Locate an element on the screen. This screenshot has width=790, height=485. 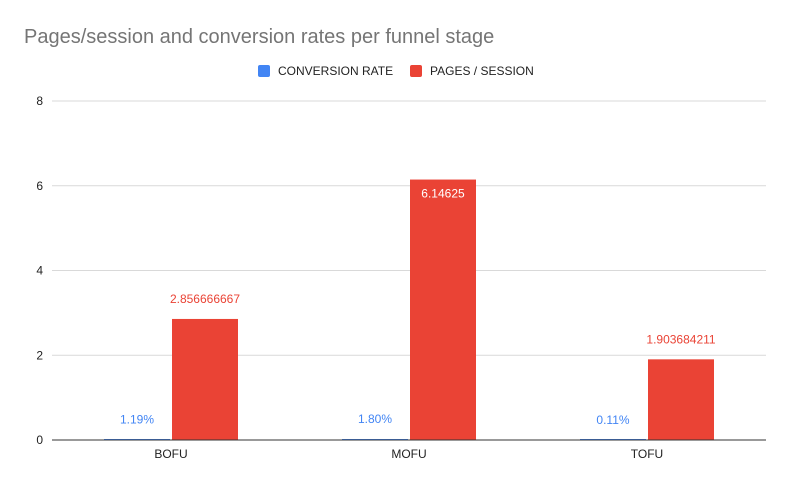
y-tick-label: 6 is located at coordinates (39, 186).